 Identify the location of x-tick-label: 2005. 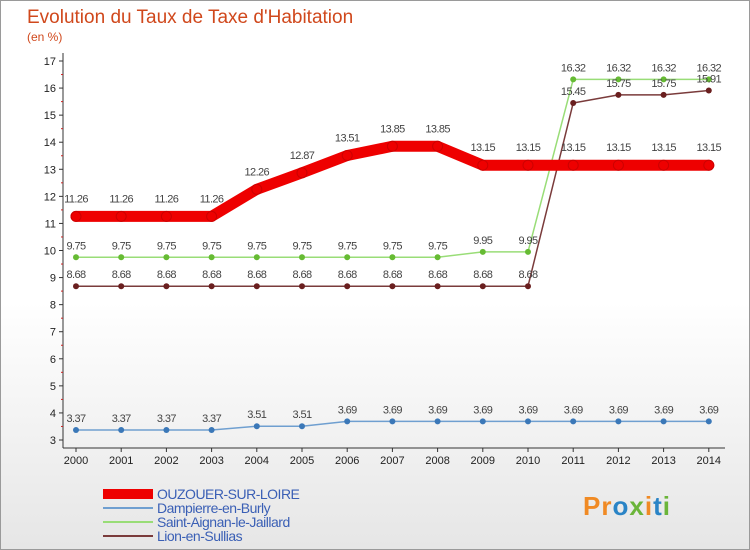
(302, 461).